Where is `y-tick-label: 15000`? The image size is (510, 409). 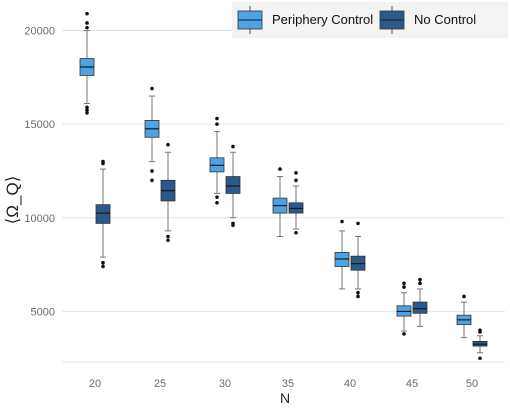
y-tick-label: 15000 is located at coordinates (39, 125).